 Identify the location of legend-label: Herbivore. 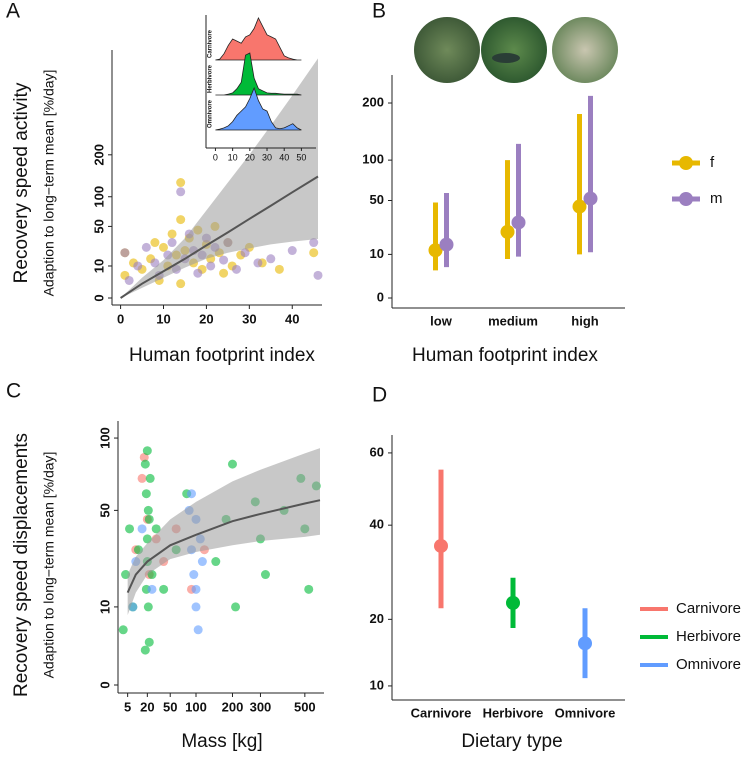
(708, 636).